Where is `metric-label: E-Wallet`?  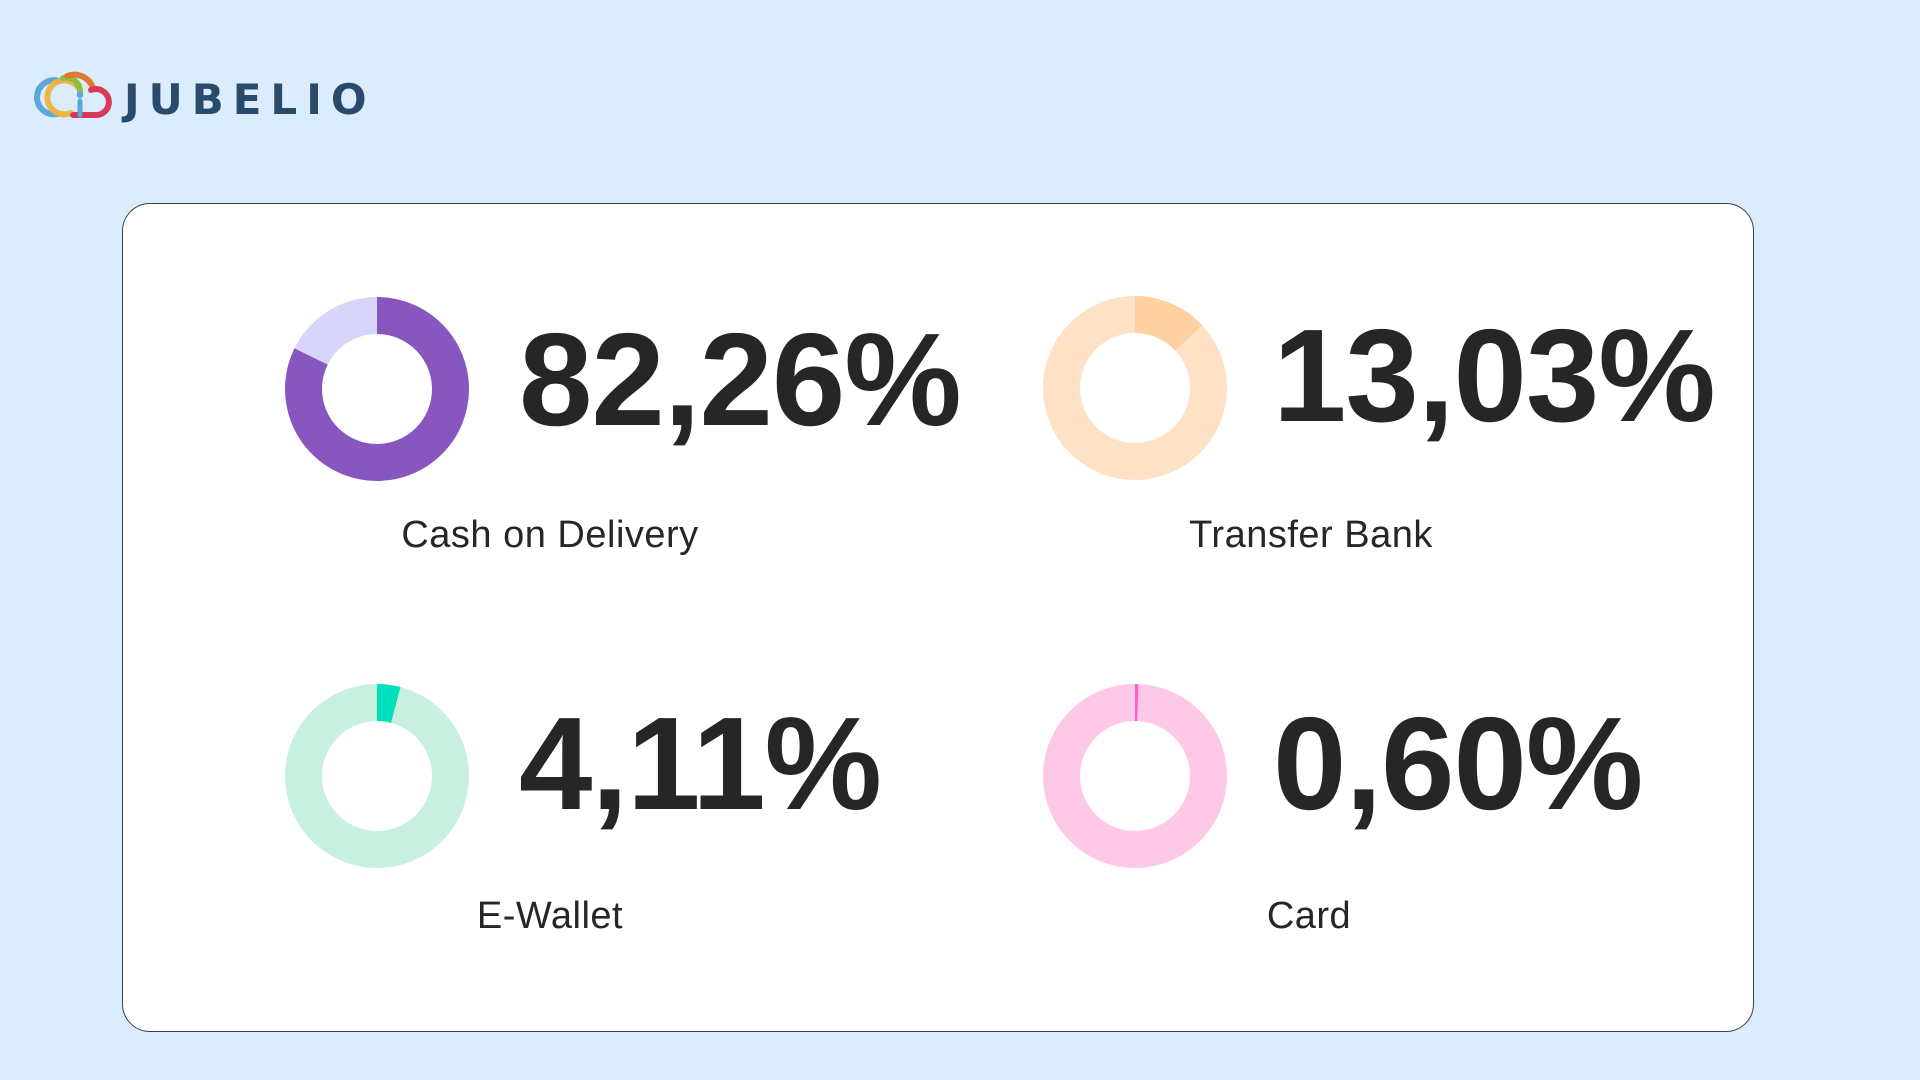 metric-label: E-Wallet is located at coordinates (550, 916).